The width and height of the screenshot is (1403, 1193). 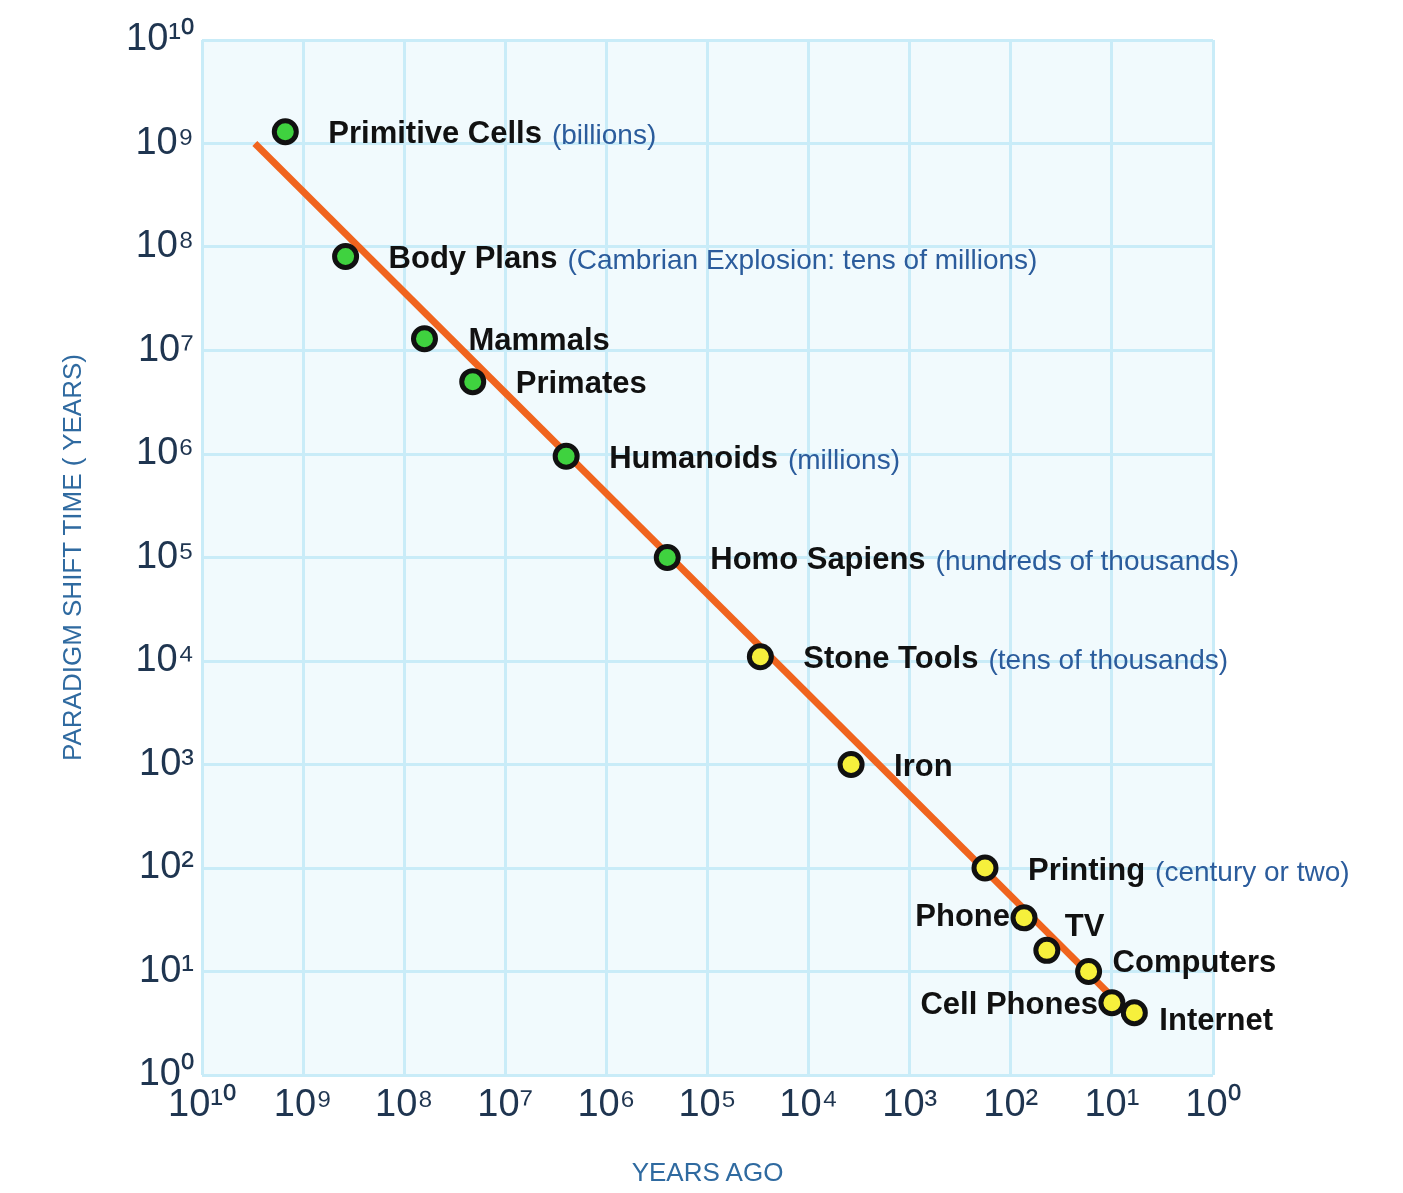 What do you see at coordinates (473, 258) in the screenshot?
I see `annotation: Body Plans` at bounding box center [473, 258].